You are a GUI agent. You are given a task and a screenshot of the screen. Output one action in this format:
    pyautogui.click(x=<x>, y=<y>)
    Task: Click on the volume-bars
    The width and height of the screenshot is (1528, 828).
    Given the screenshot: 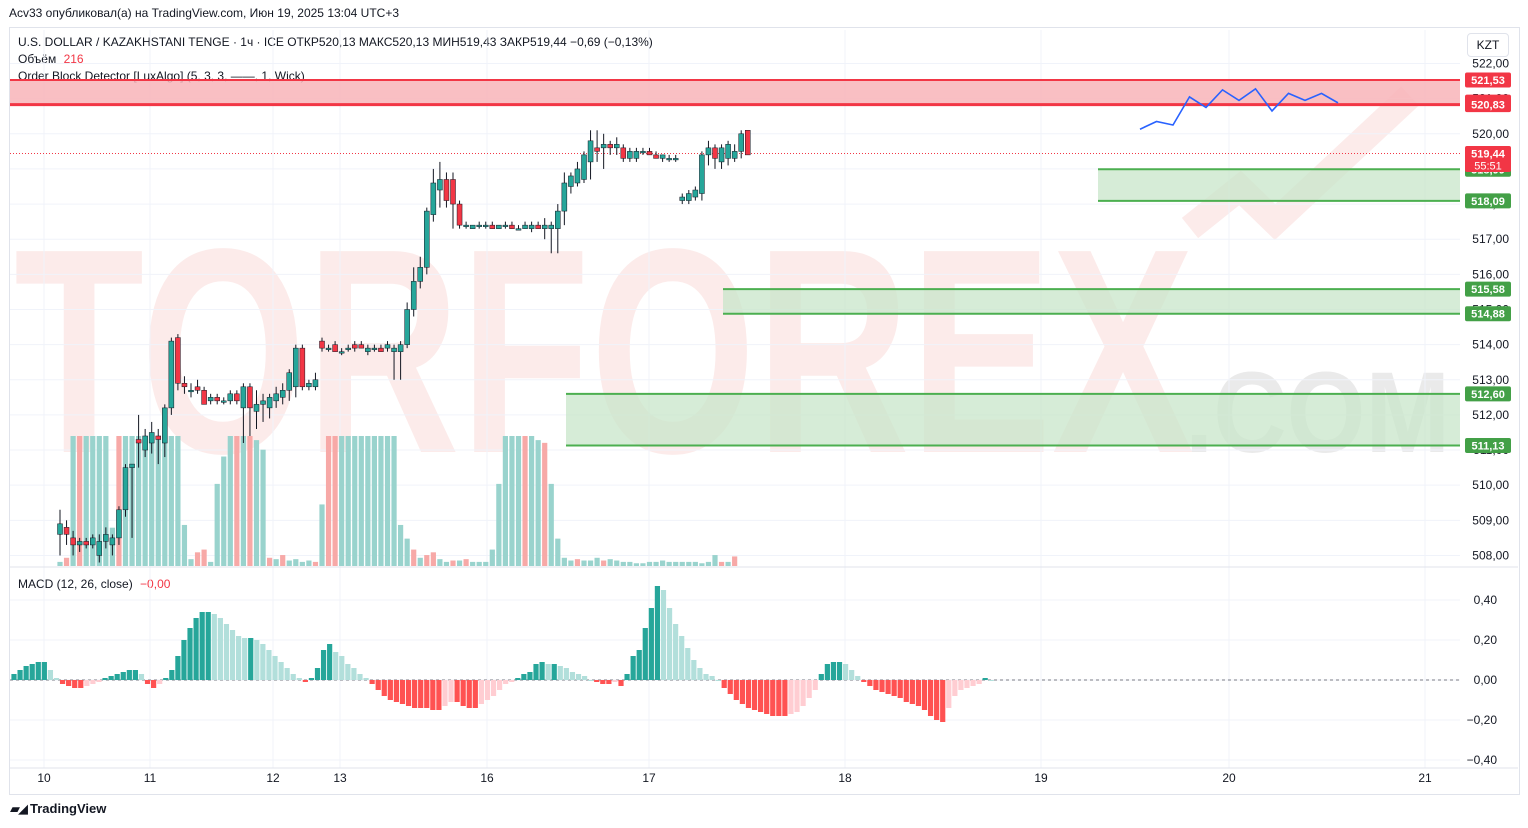 What is the action you would take?
    pyautogui.click(x=397, y=501)
    